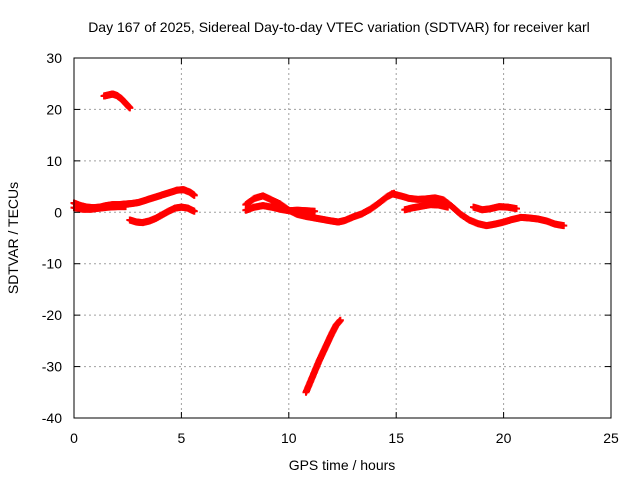 This screenshot has height=480, width=640. What do you see at coordinates (54, 161) in the screenshot?
I see `y-tick-label: 10` at bounding box center [54, 161].